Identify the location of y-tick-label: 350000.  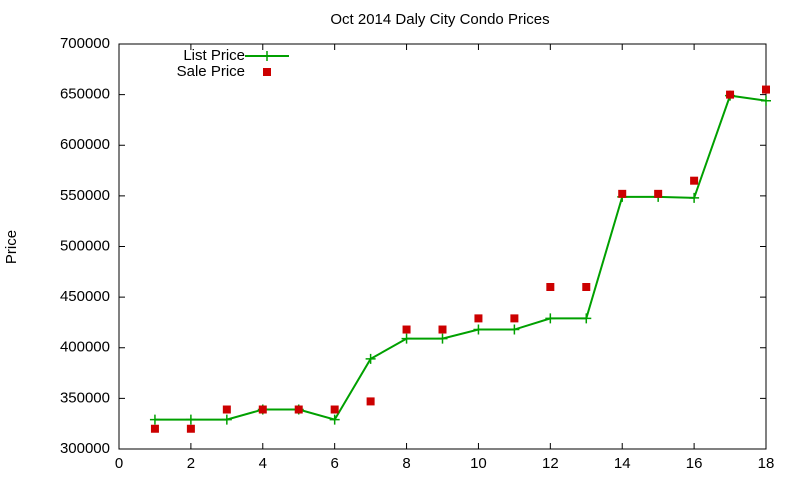
(85, 397).